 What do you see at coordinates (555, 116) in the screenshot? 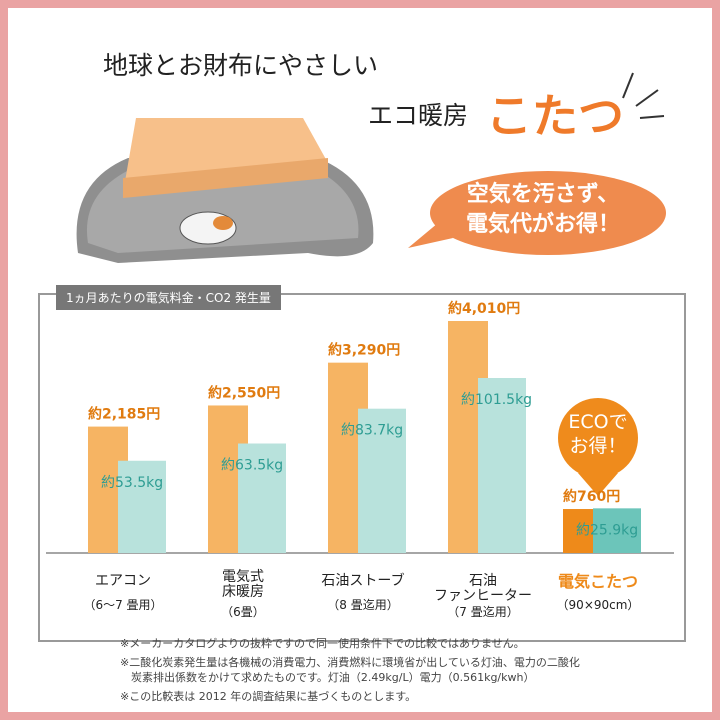
I see `header-highlight: こたつ` at bounding box center [555, 116].